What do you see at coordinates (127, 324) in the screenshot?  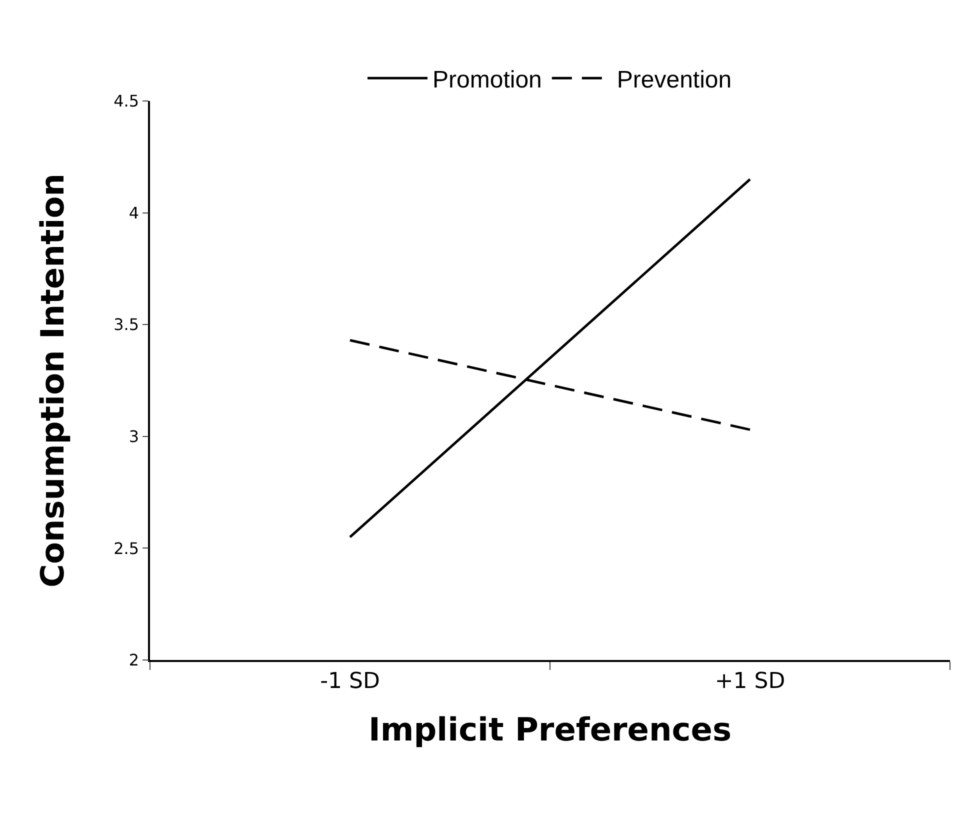 I see `y-tick-label: 3.5` at bounding box center [127, 324].